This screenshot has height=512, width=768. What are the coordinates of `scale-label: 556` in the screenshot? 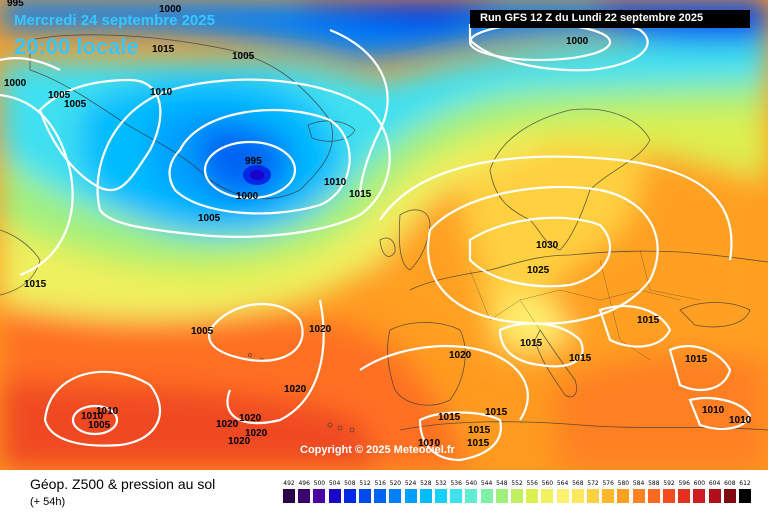 It's located at (532, 483).